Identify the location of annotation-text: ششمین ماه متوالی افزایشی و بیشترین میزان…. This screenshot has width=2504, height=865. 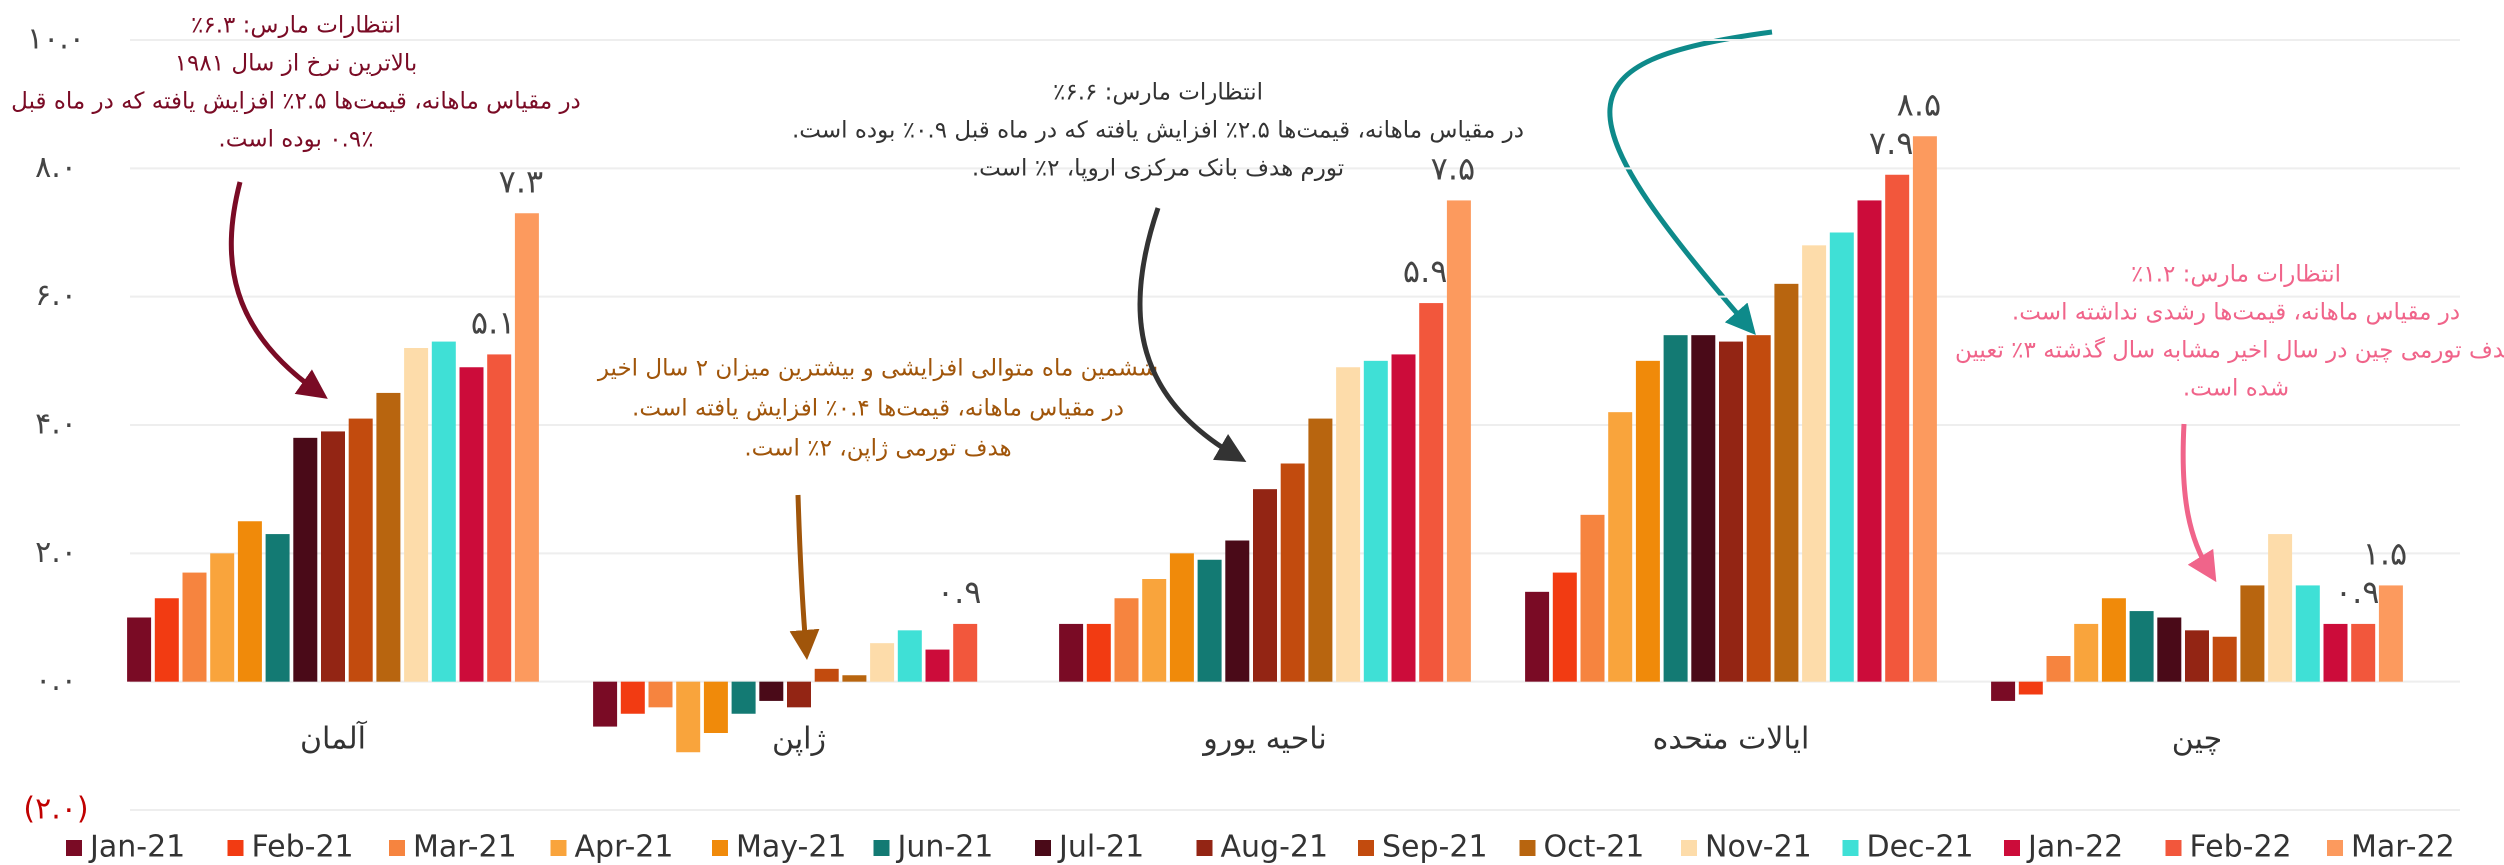
(877, 369).